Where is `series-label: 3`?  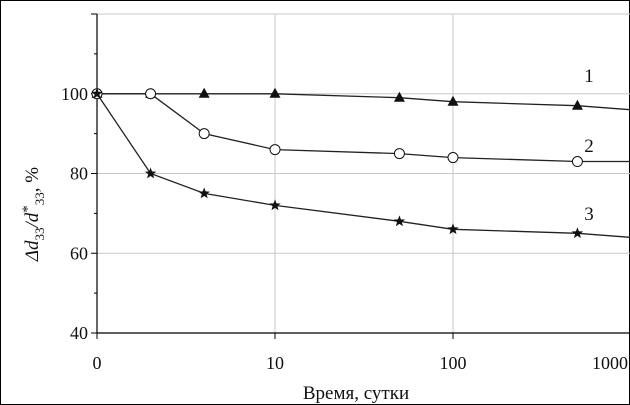
series-label: 3 is located at coordinates (589, 214).